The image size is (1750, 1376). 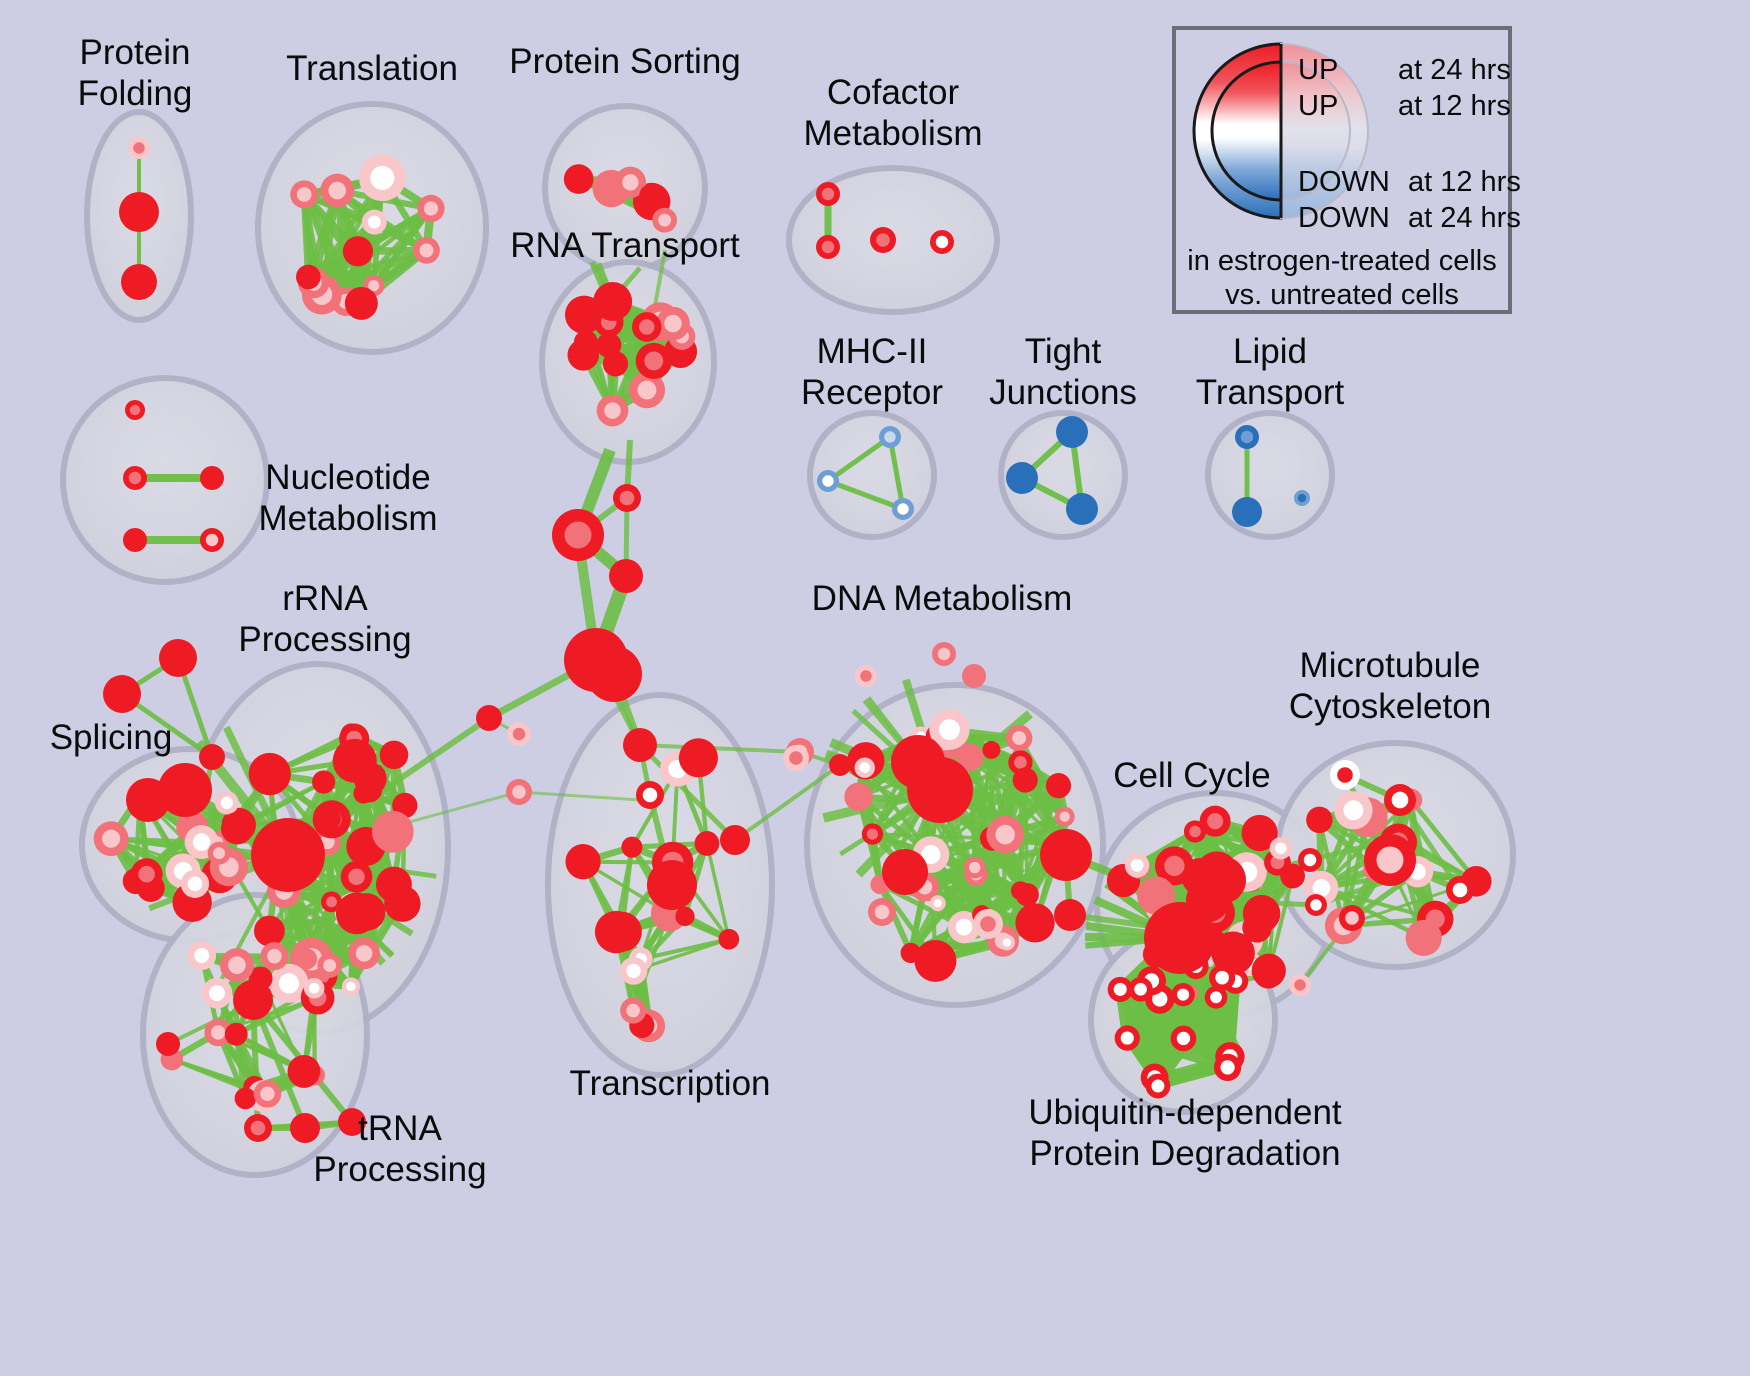 What do you see at coordinates (1318, 70) in the screenshot?
I see `legend-state-up-24: UP` at bounding box center [1318, 70].